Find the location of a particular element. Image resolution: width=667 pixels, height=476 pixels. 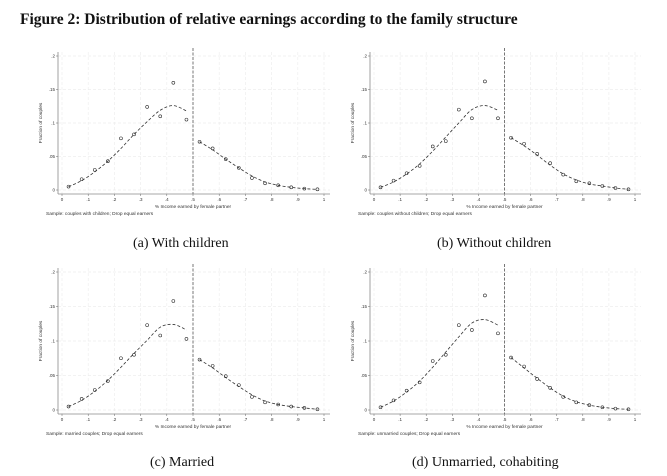

caption-a: (a) With children is located at coordinates (181, 243).